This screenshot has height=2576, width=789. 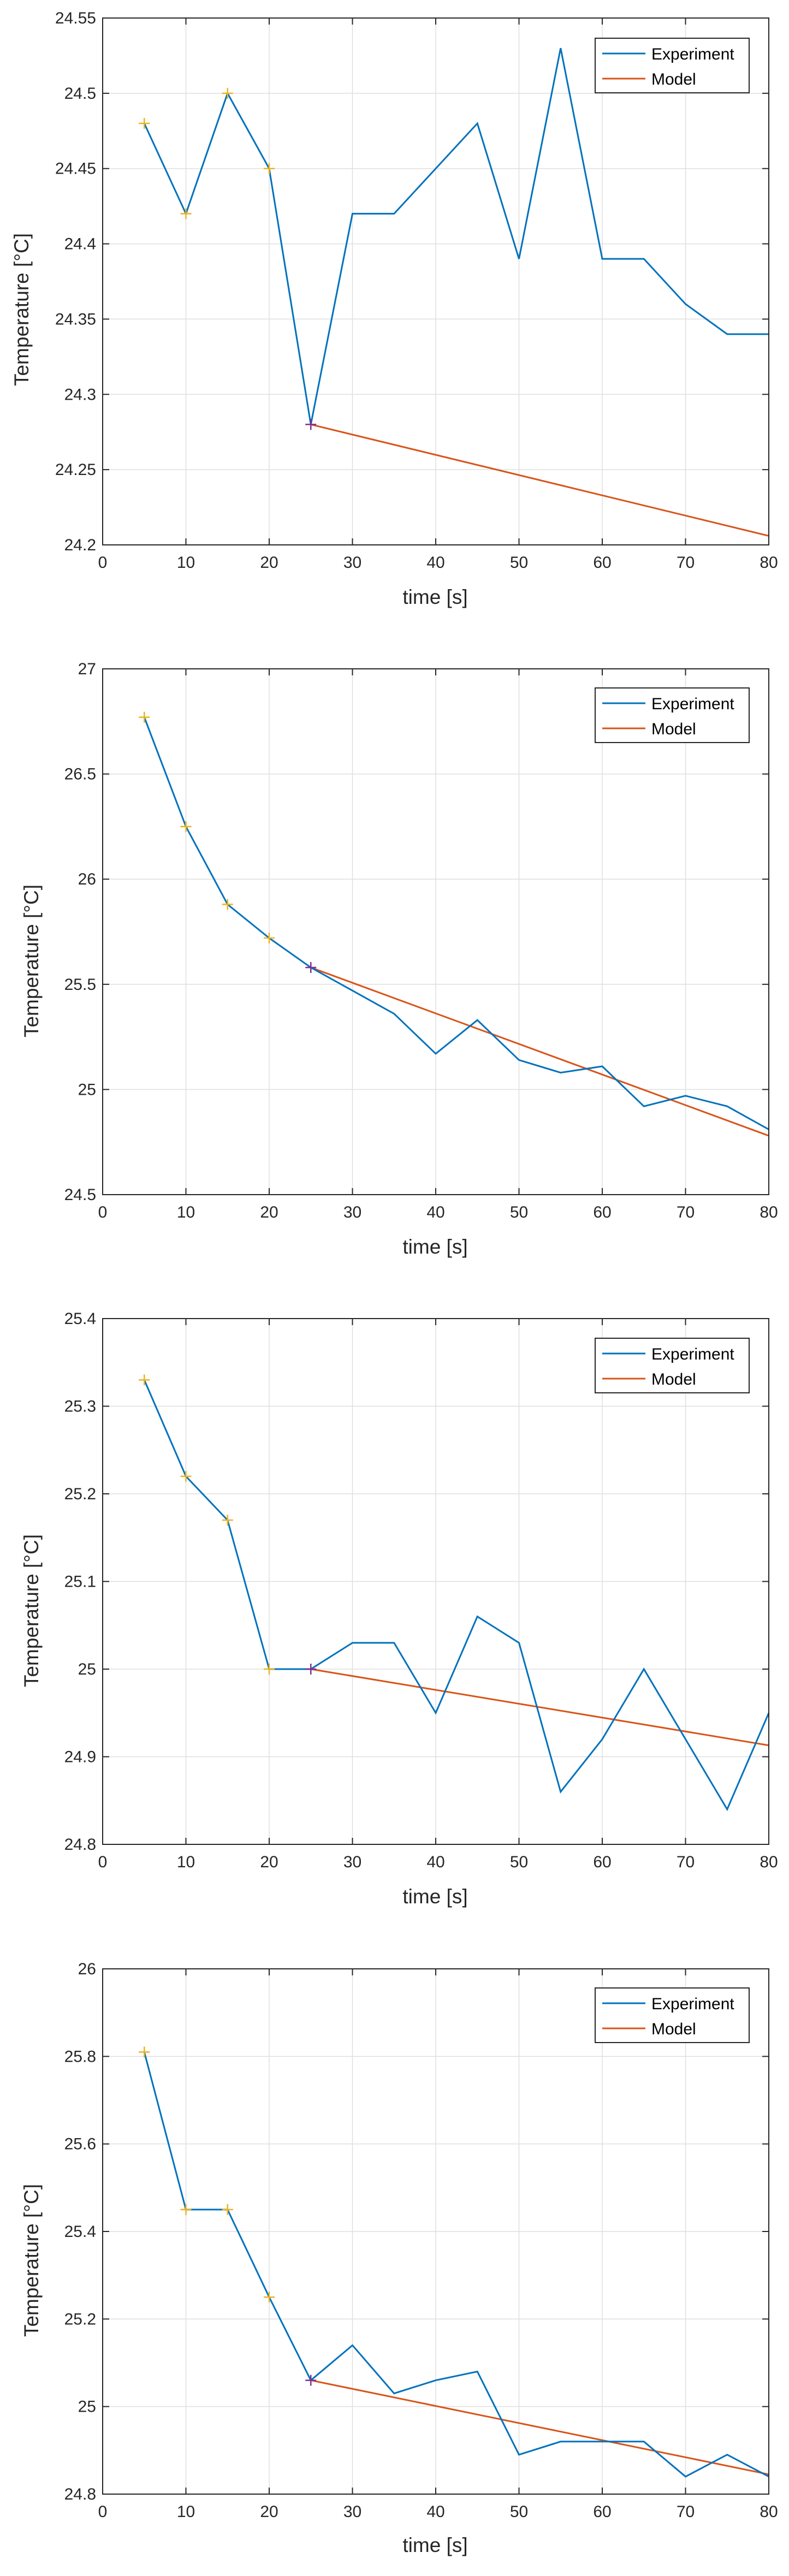 What do you see at coordinates (311, 1669) in the screenshot?
I see `subplot-3-marker-start` at bounding box center [311, 1669].